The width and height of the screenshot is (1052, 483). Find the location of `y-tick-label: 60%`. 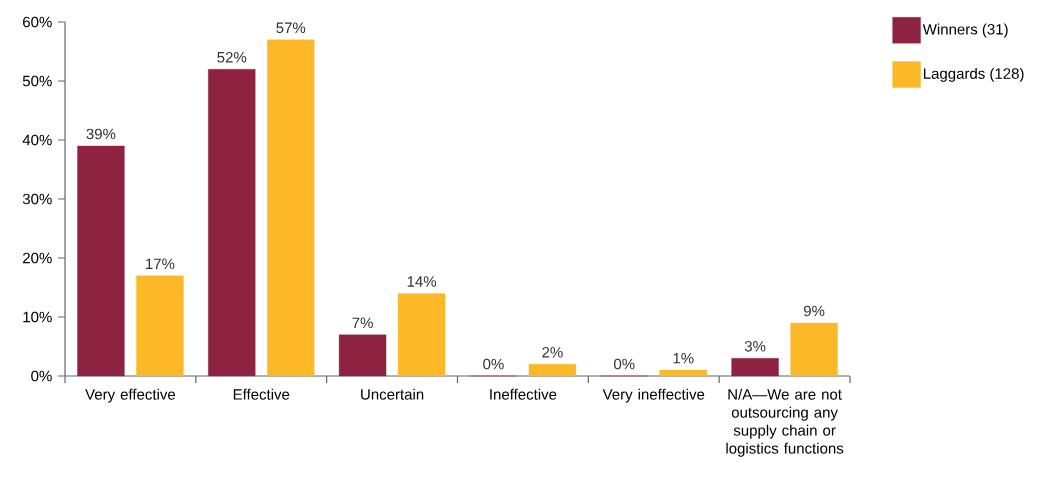

y-tick-label: 60% is located at coordinates (37, 22).